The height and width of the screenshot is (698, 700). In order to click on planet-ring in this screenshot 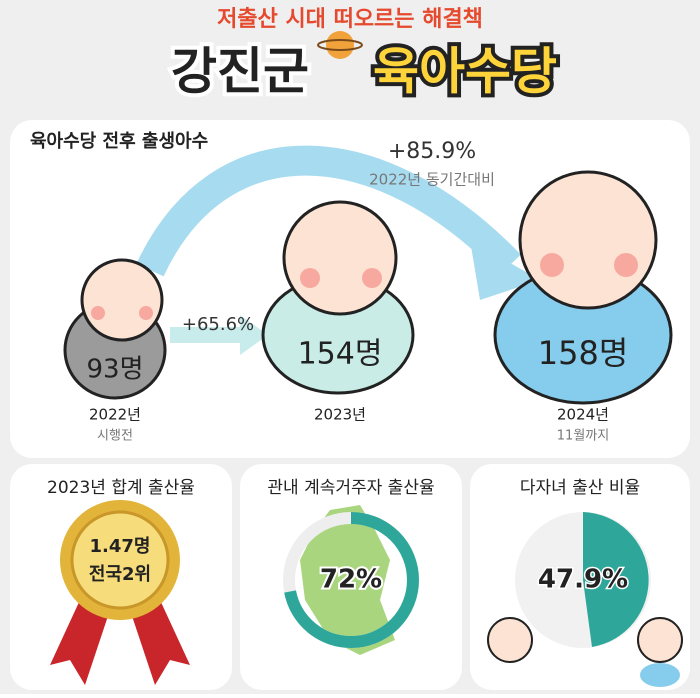, I will do `click(340, 45)`.